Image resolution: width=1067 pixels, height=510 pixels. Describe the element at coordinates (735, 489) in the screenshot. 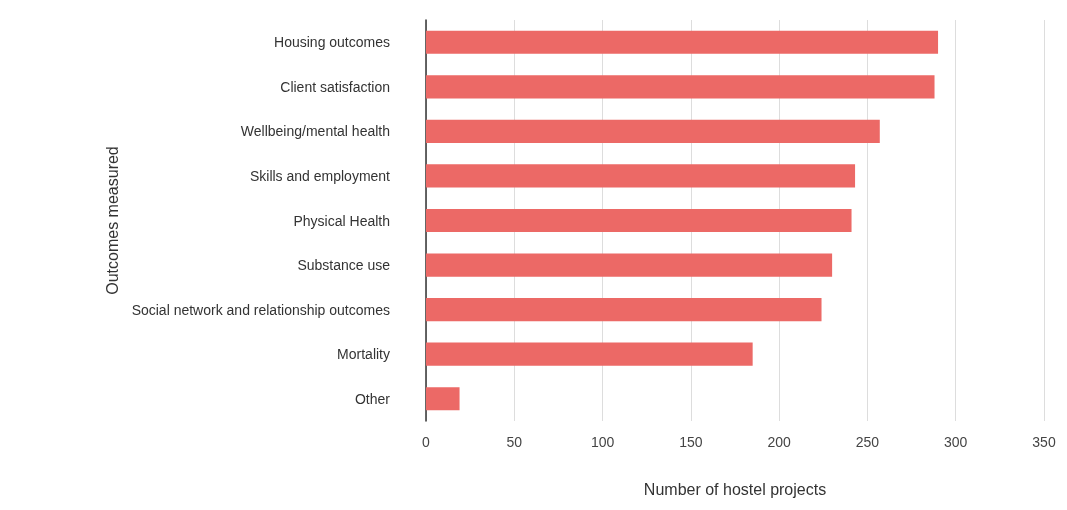

I see `x-axis-title: Number of hostel projects` at that location.